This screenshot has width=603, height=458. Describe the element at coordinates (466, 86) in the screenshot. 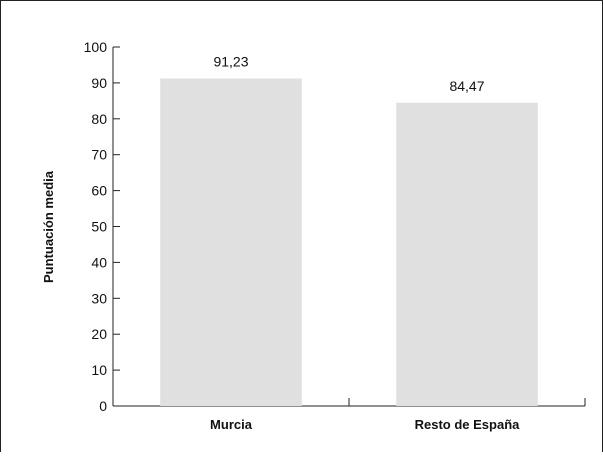

I see `bar-value-label: 84,47` at that location.